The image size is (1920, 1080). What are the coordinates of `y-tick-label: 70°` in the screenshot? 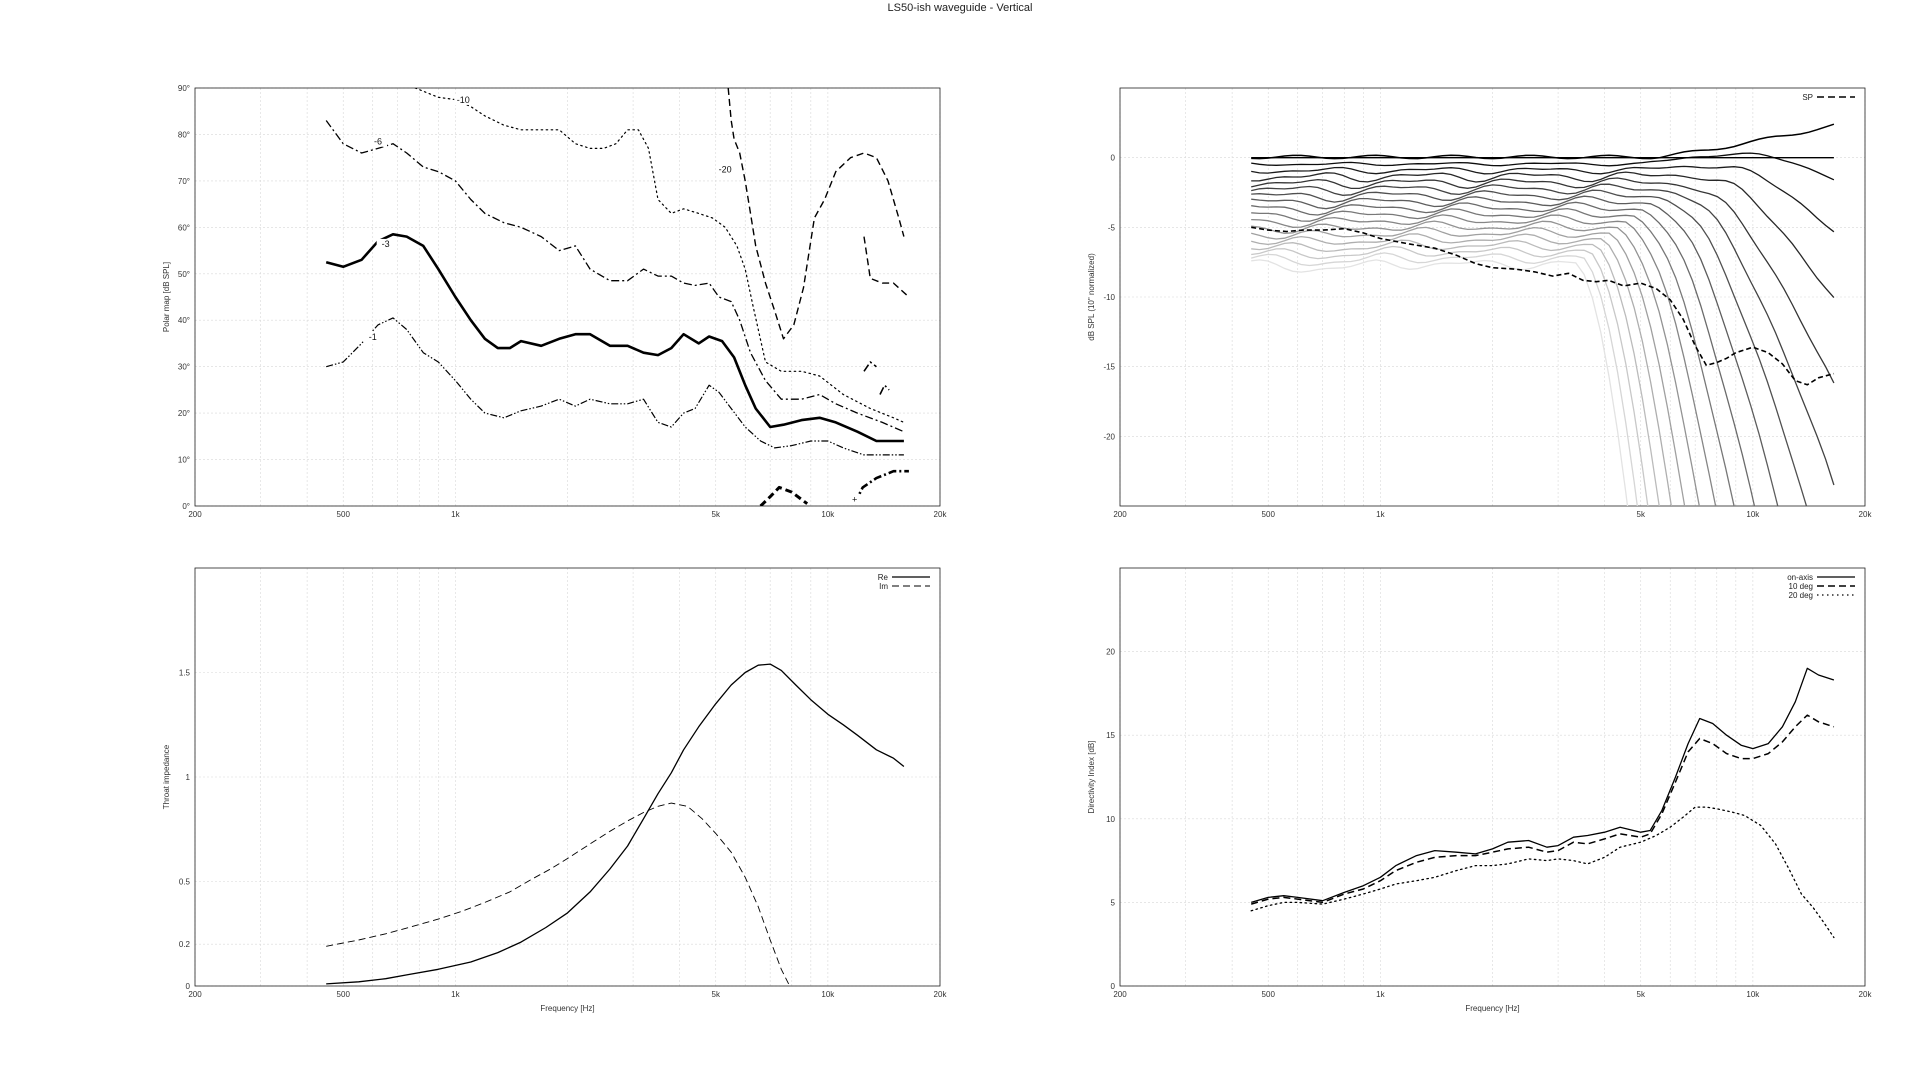 It's located at (184, 181).